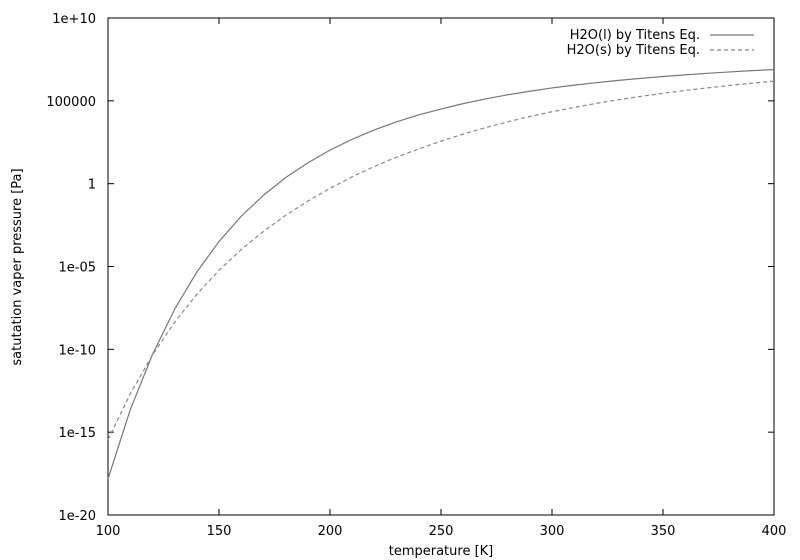 This screenshot has width=800, height=560. I want to click on y-tick-label: 1e+10, so click(74, 19).